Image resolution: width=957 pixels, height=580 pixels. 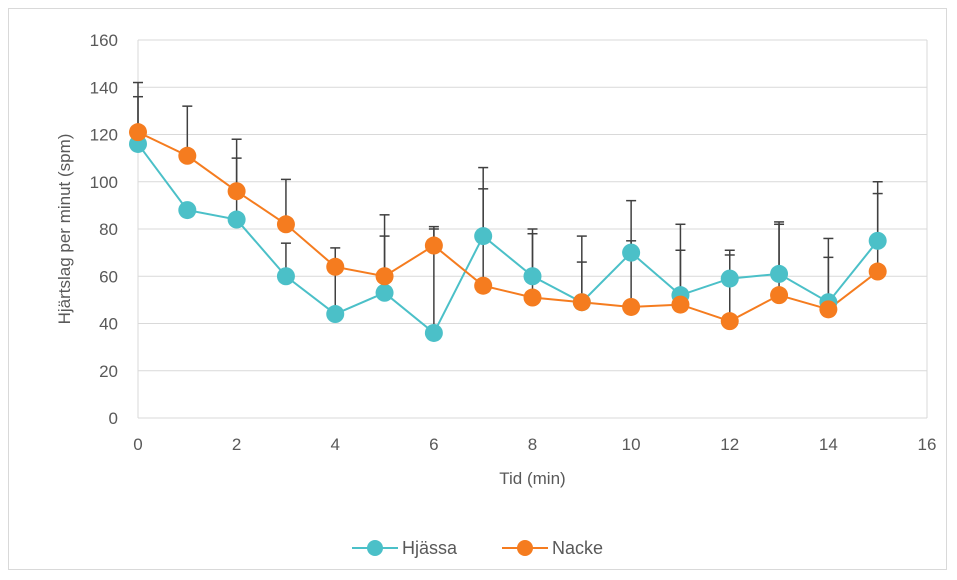 What do you see at coordinates (375, 548) in the screenshot?
I see `legend-marker-hjassa` at bounding box center [375, 548].